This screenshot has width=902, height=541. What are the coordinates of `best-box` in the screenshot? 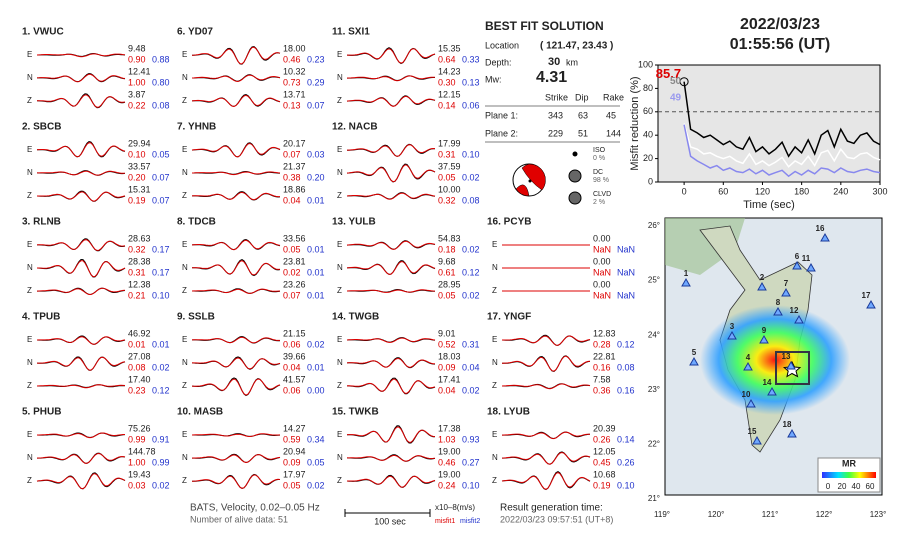 It's located at (792, 368).